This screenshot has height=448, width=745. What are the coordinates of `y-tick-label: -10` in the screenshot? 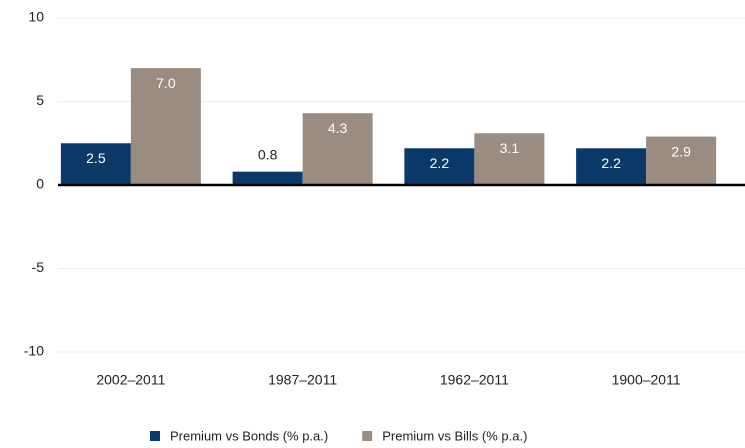 It's located at (34, 351).